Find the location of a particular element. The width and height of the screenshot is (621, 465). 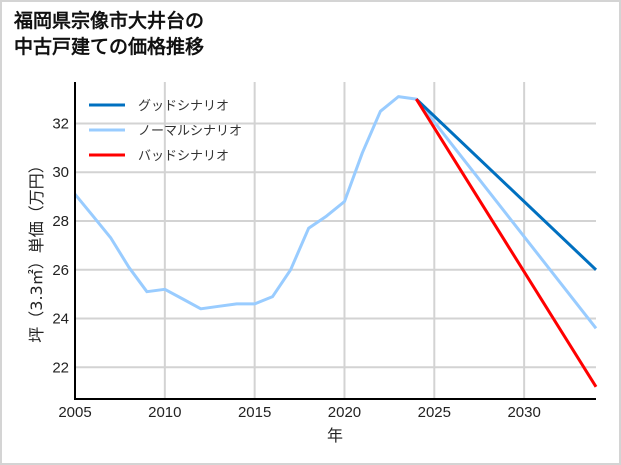

y-tick-label: 32 is located at coordinates (60, 123).